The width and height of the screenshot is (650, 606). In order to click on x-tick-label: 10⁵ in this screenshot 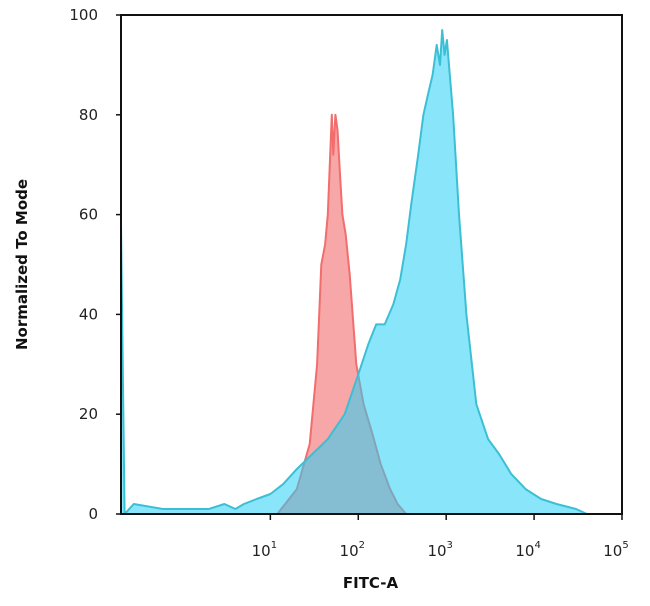, I will do `click(615, 550)`.